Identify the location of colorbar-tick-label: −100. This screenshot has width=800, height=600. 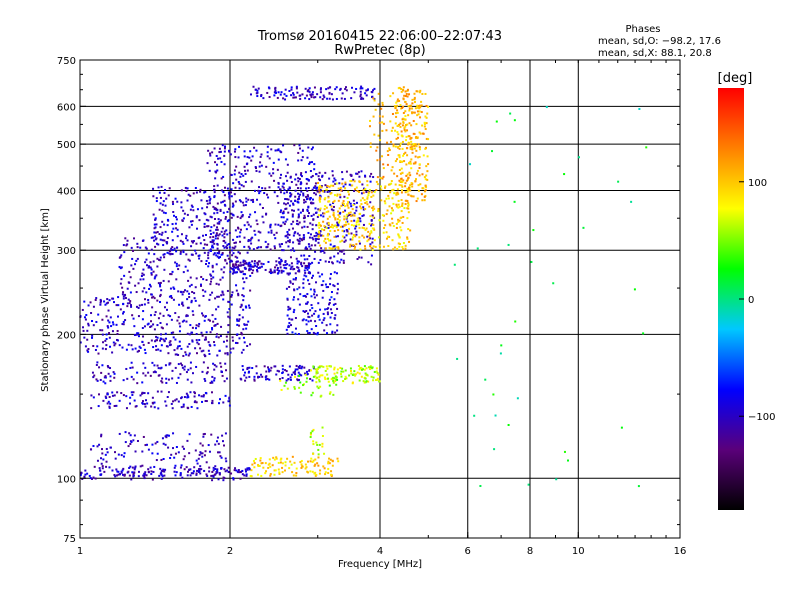
(761, 417).